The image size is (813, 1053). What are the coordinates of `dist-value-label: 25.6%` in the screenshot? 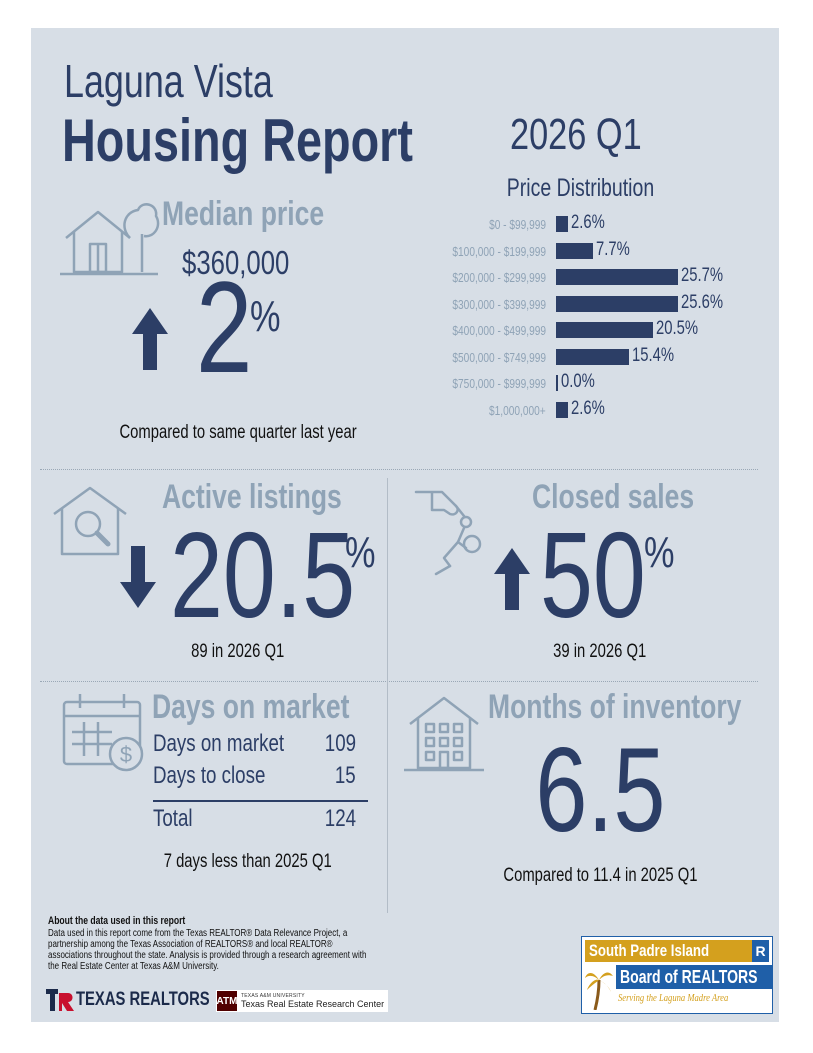 It's located at (701, 302).